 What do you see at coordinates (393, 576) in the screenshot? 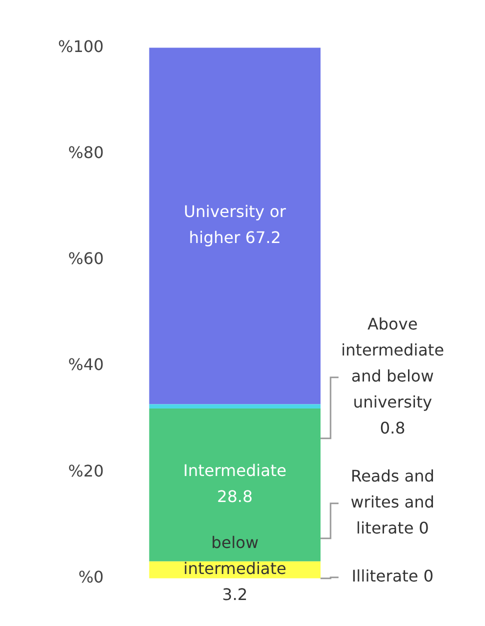
I see `text: Illiterate 0` at bounding box center [393, 576].